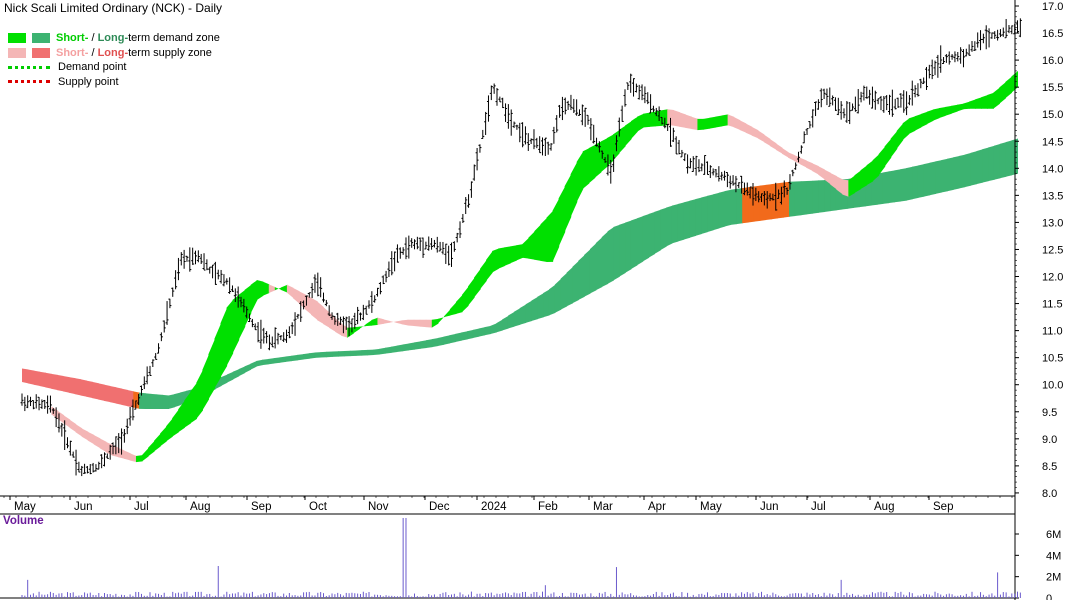 The height and width of the screenshot is (600, 1066). Describe the element at coordinates (378, 507) in the screenshot. I see `x-tick-label: Nov` at that location.